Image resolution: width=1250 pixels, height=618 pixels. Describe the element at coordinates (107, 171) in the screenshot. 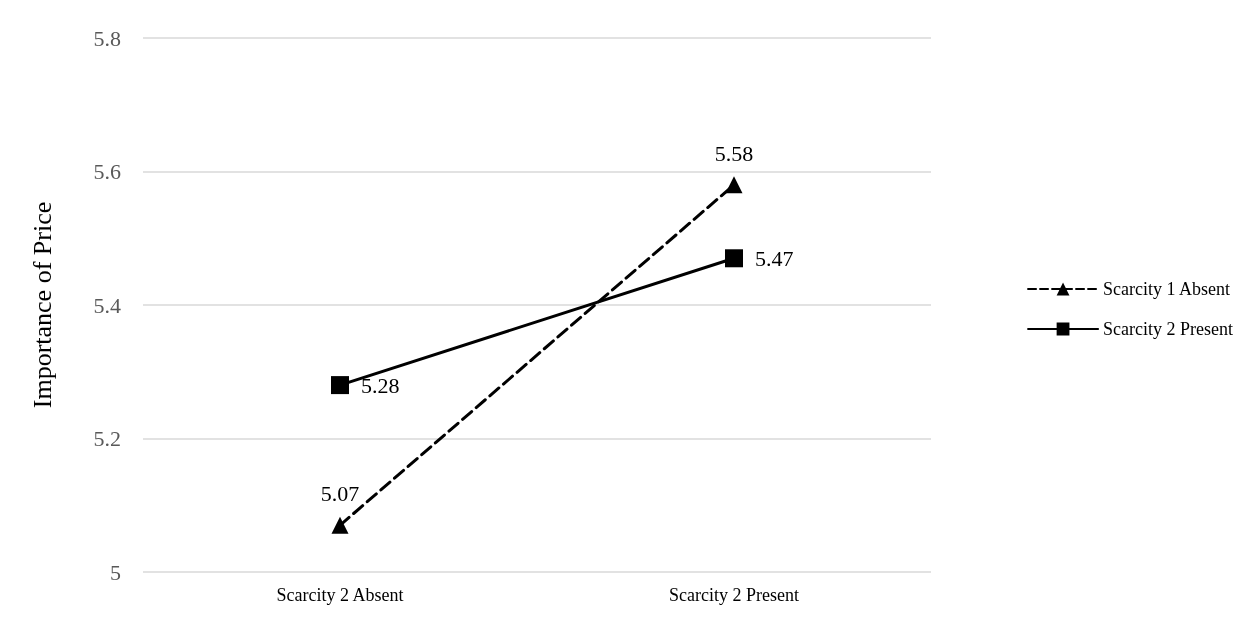

I see `y-tick-label: 5.6` at that location.